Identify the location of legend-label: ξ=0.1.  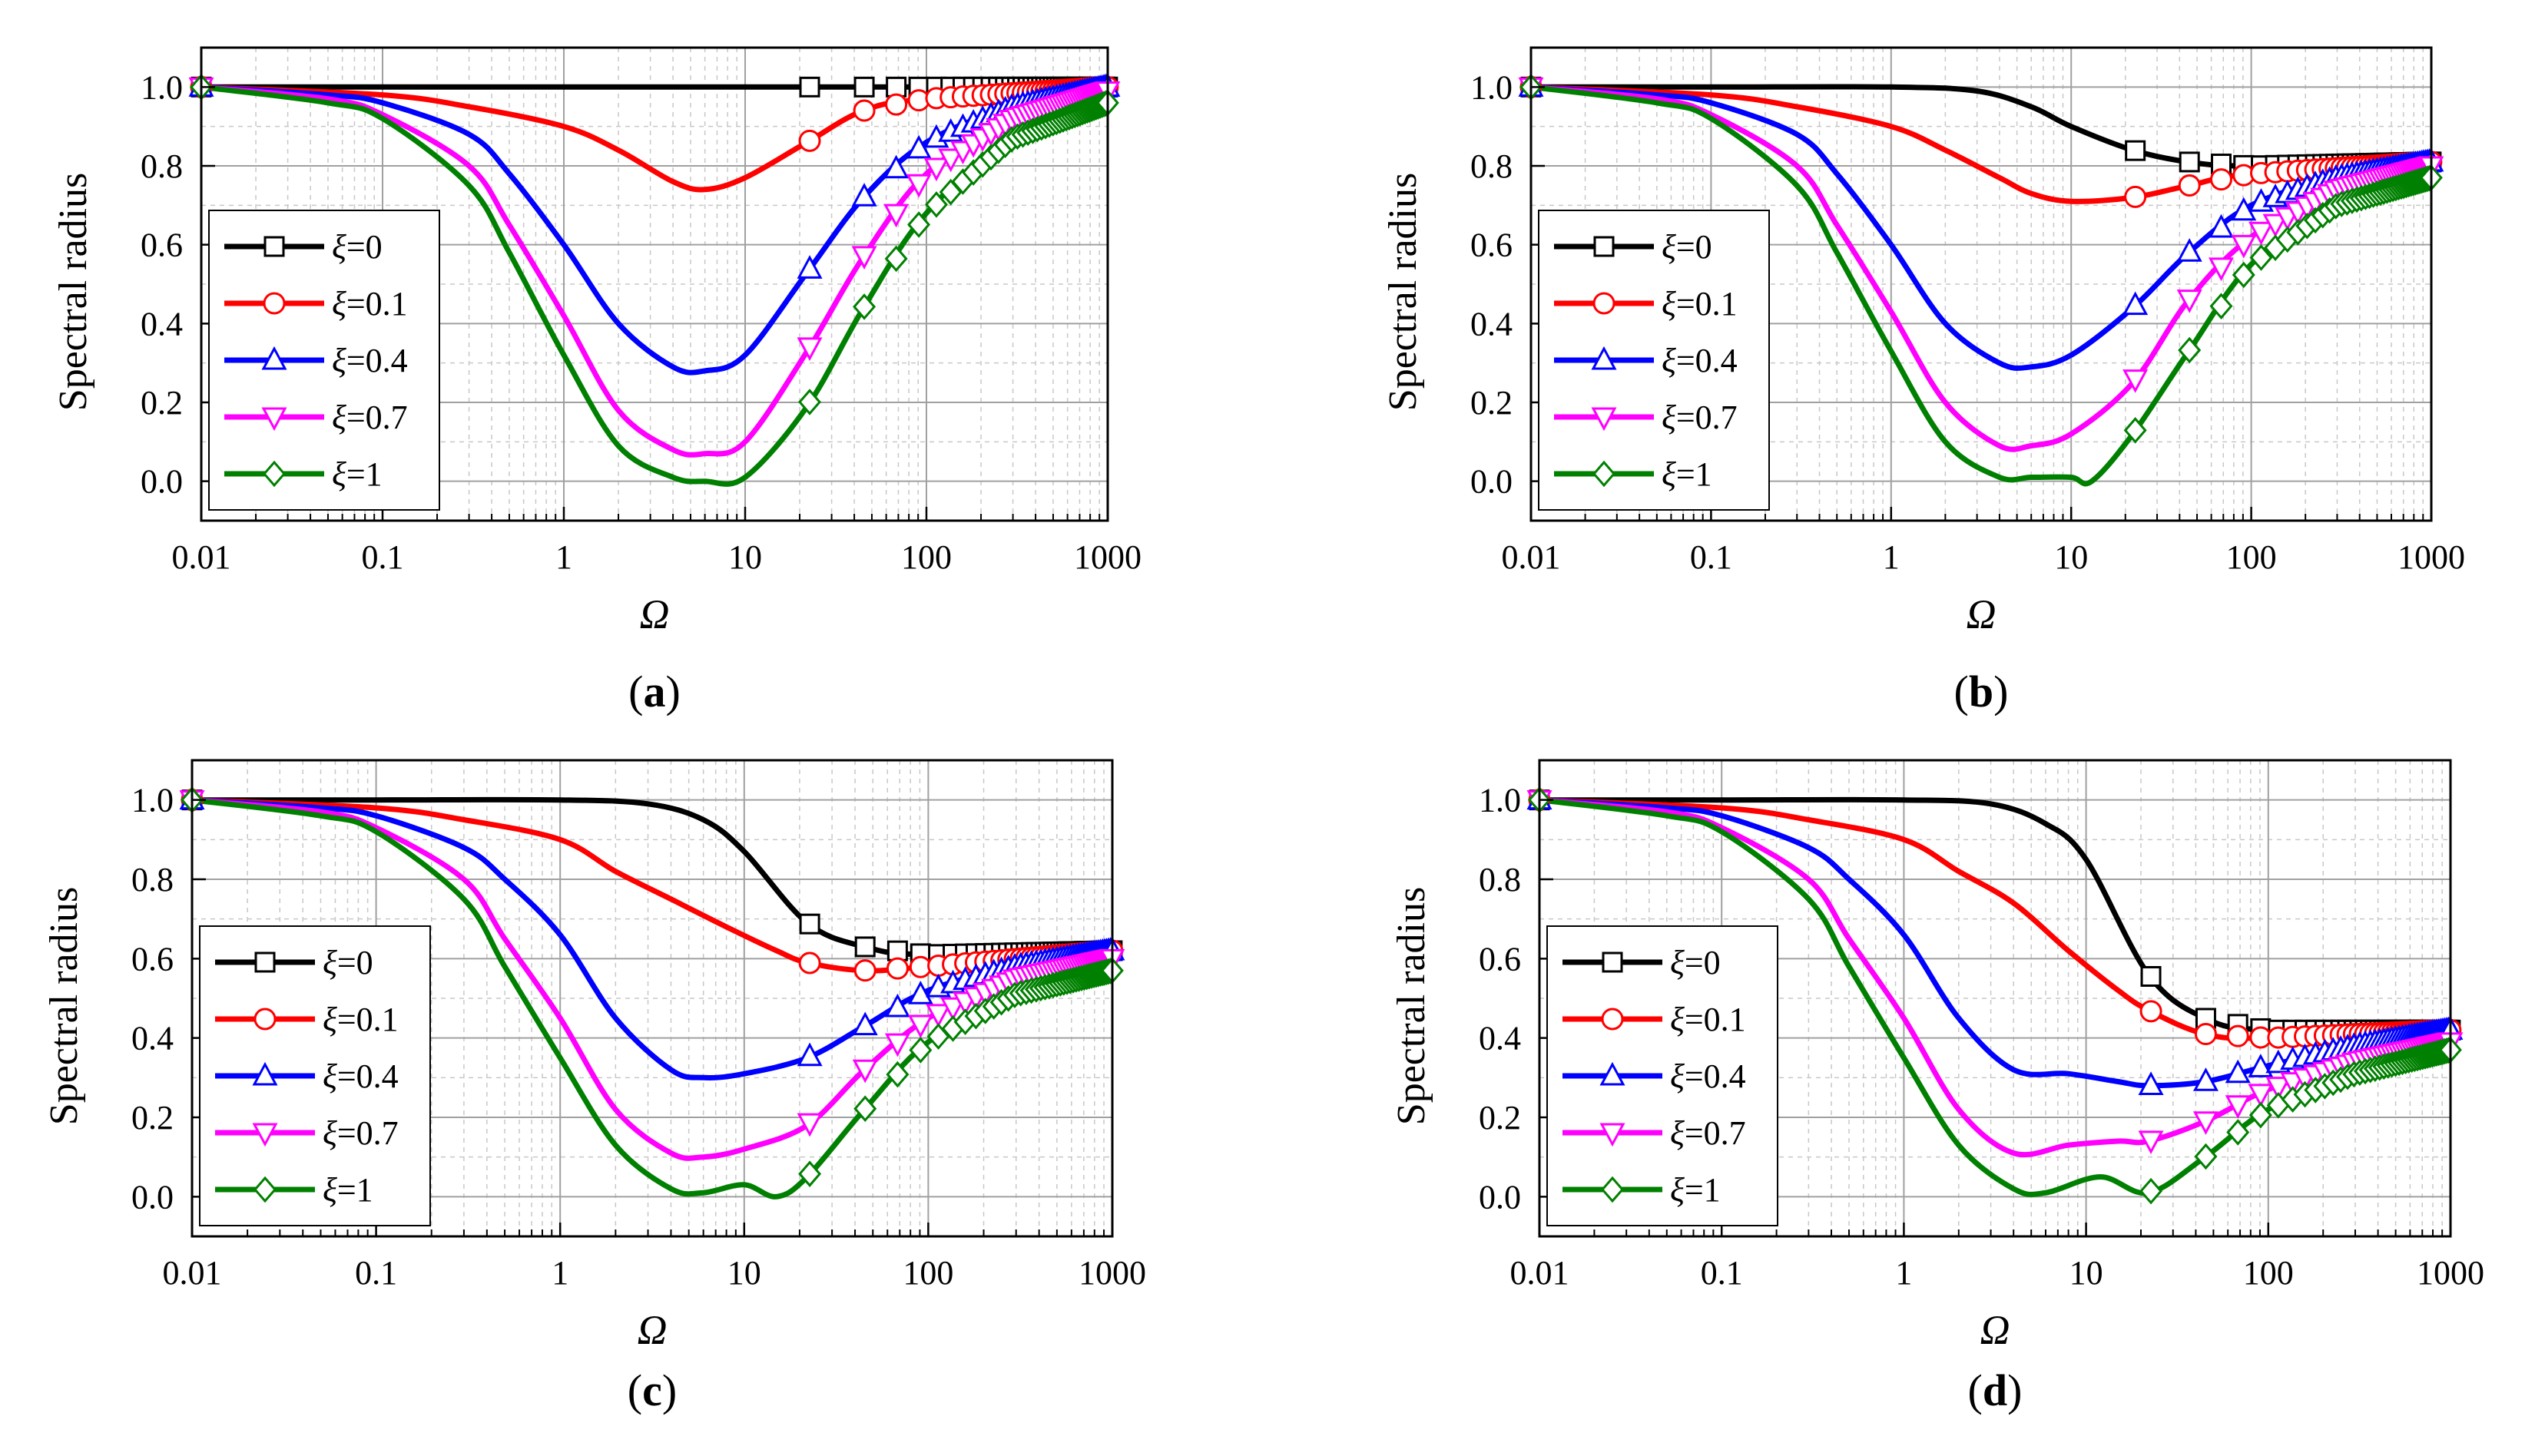
(370, 304).